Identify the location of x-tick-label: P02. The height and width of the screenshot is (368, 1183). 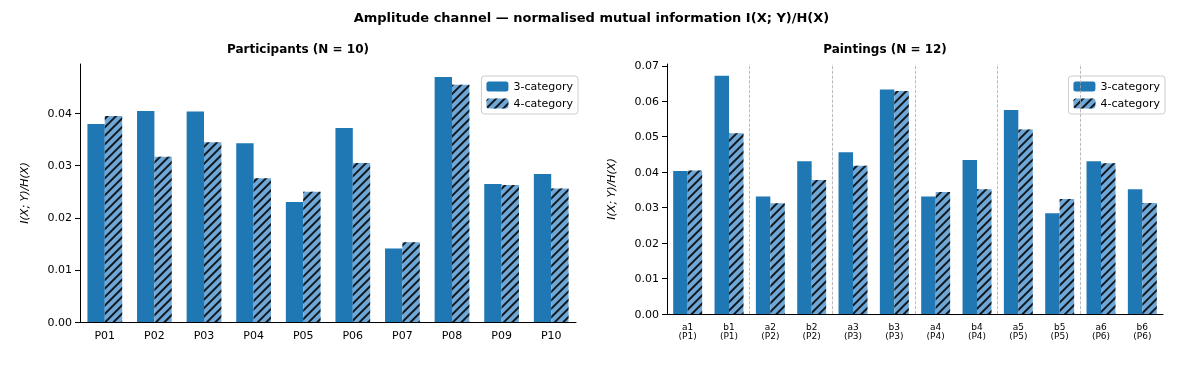
(154, 335).